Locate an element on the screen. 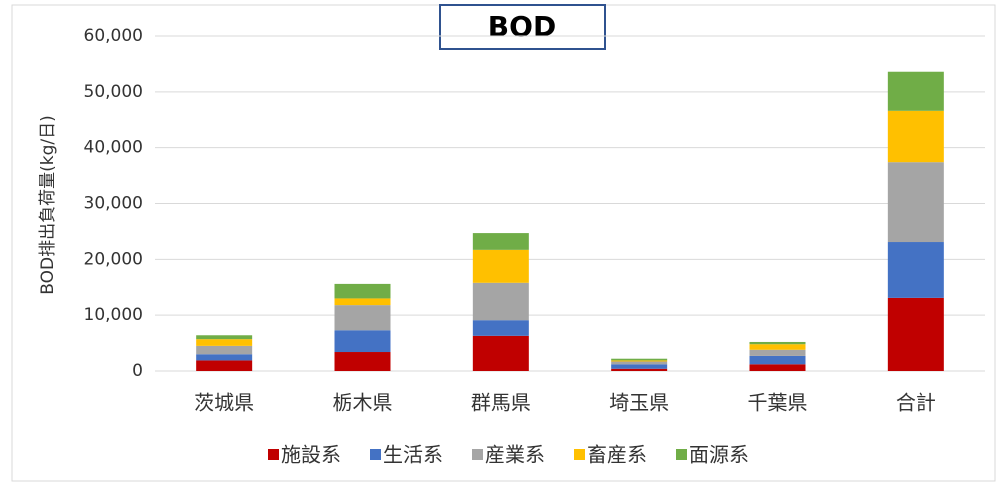 This screenshot has width=997, height=489. legend-label: 畜産系 is located at coordinates (617, 455).